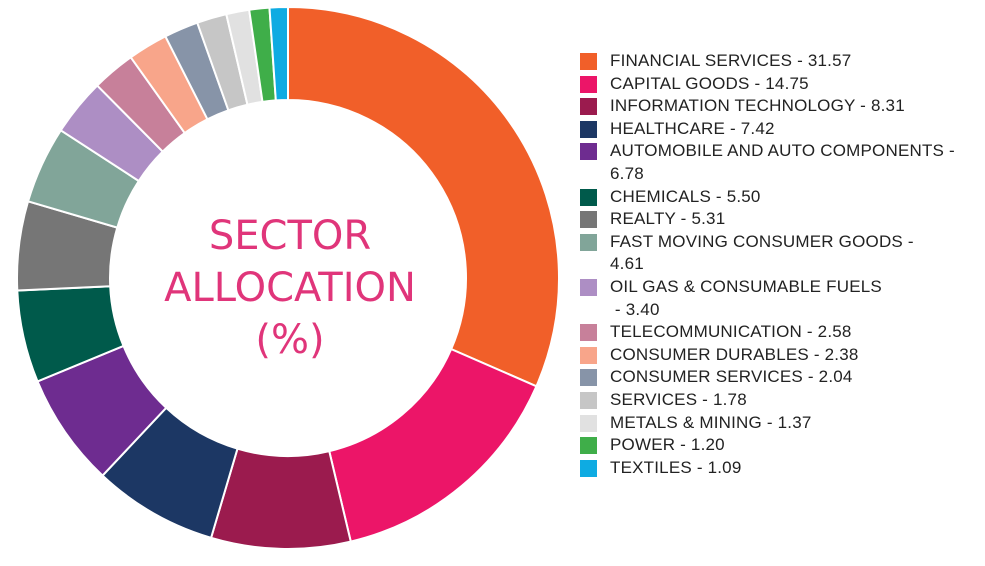 The image size is (985, 566). What do you see at coordinates (667, 445) in the screenshot?
I see `legend-label: POWER - 1.20` at bounding box center [667, 445].